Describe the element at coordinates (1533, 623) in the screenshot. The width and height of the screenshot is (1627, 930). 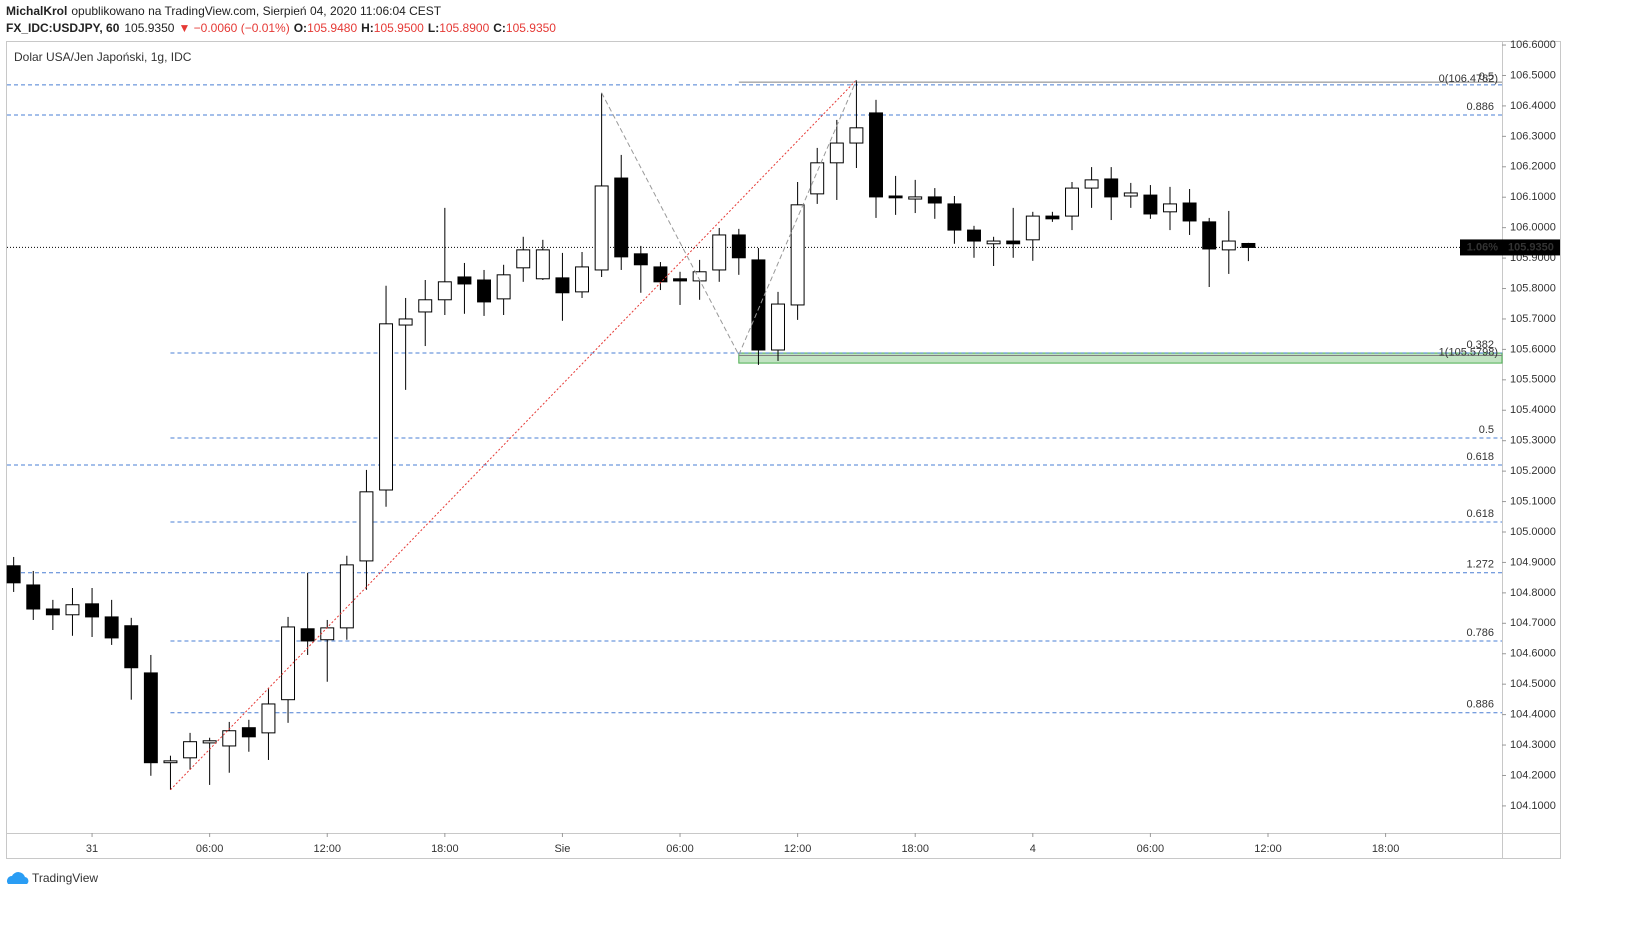
I see `y-tick-label: 104.7000` at that location.